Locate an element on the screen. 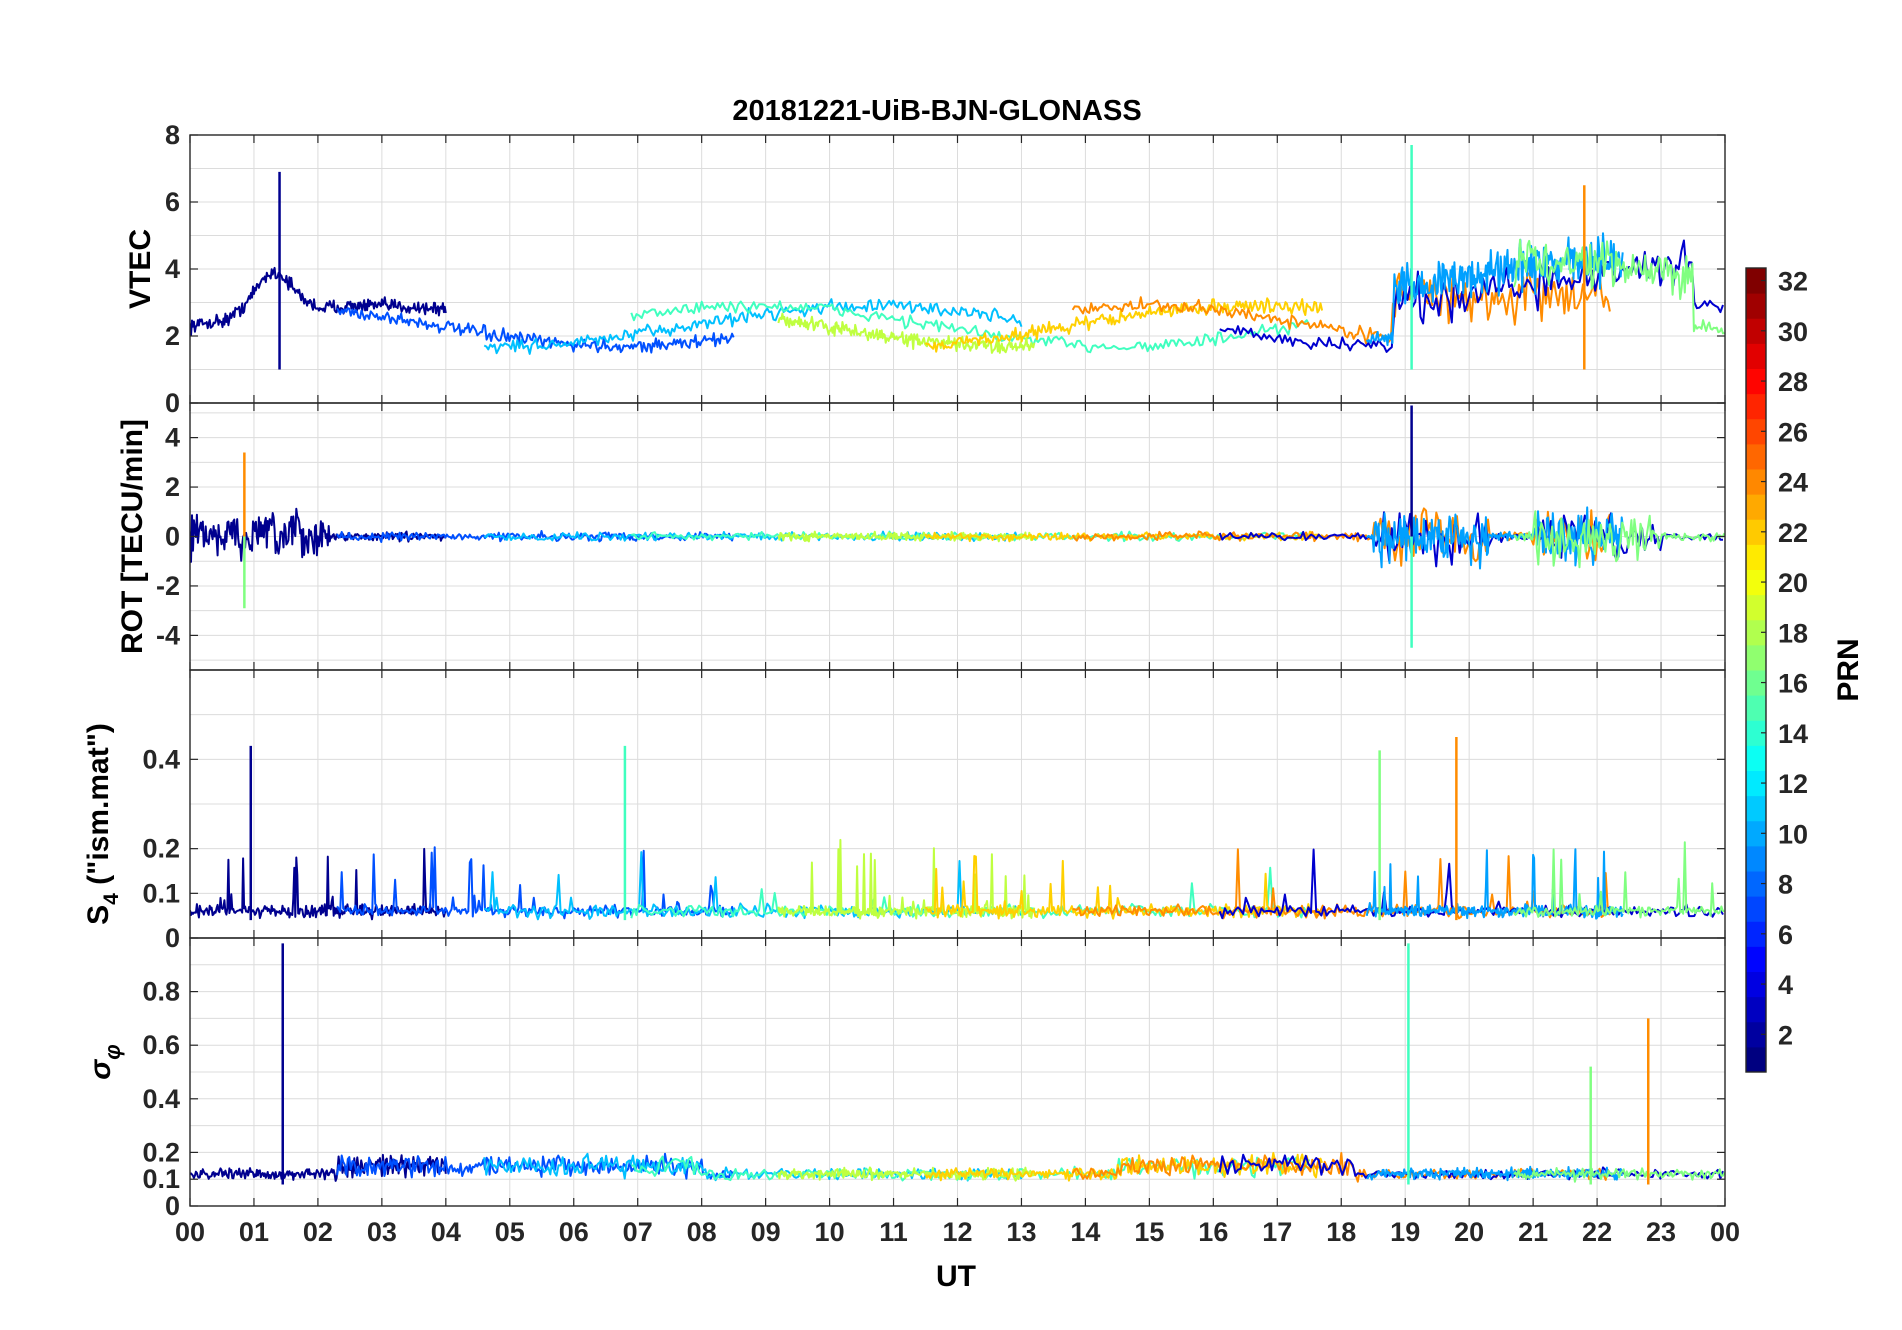  chart-title: 20181221-UiB-BJN-GLONASS is located at coordinates (936, 111).